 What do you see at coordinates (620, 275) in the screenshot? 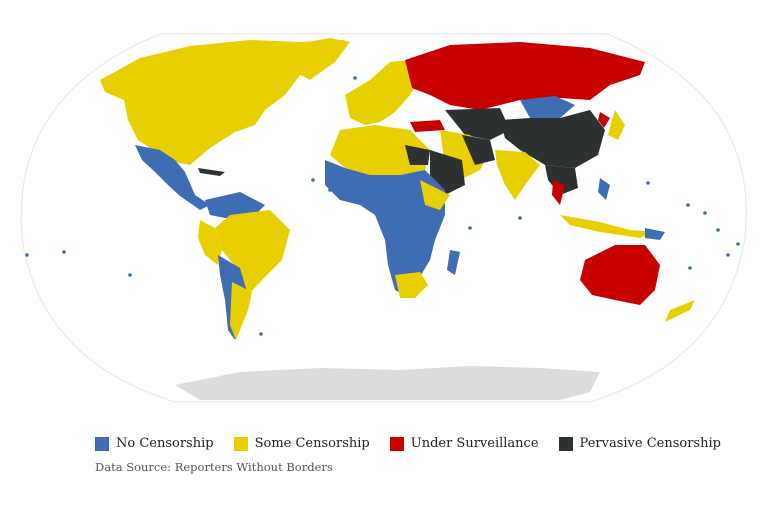
I see `australia` at bounding box center [620, 275].